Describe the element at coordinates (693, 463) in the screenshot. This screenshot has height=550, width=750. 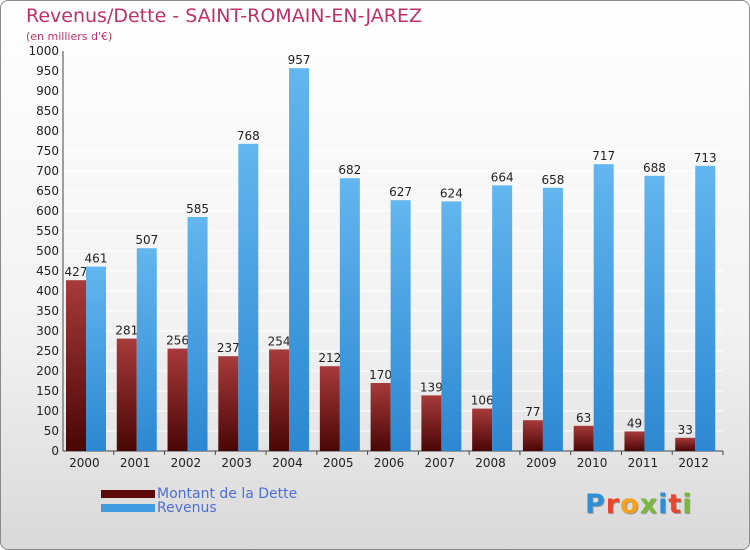
I see `x-tick-label: 2012` at that location.